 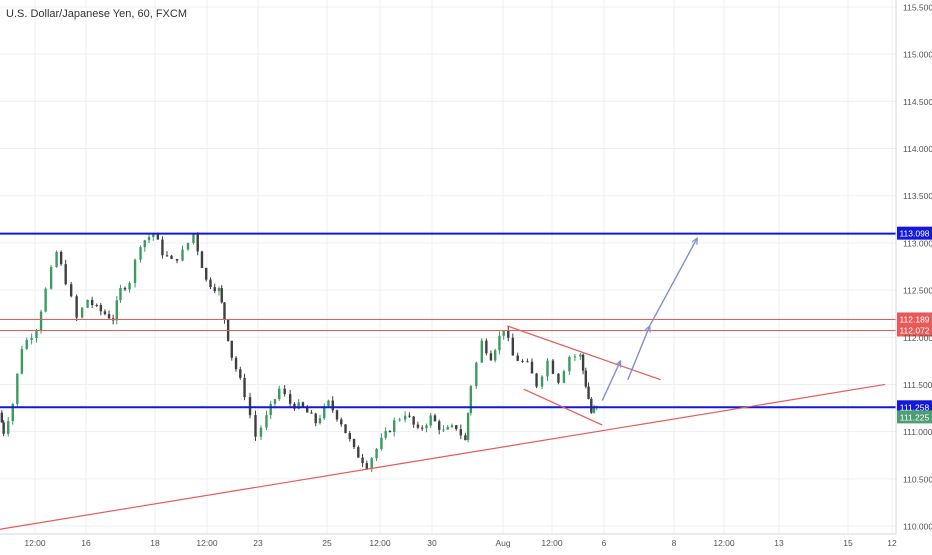 I want to click on x-tick-label: 30, so click(x=432, y=543).